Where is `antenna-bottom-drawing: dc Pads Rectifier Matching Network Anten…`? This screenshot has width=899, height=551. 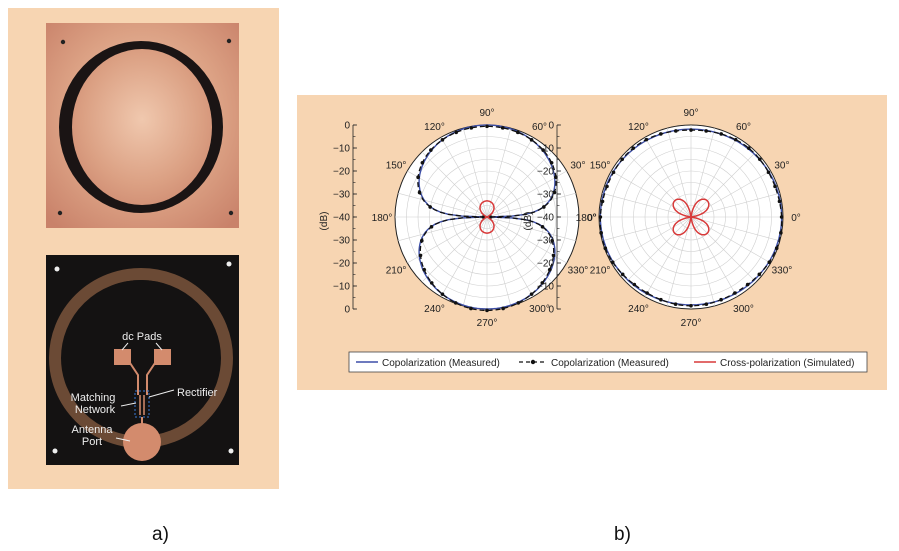 antenna-bottom-drawing: dc Pads Rectifier Matching Network Anten… is located at coordinates (142, 360).